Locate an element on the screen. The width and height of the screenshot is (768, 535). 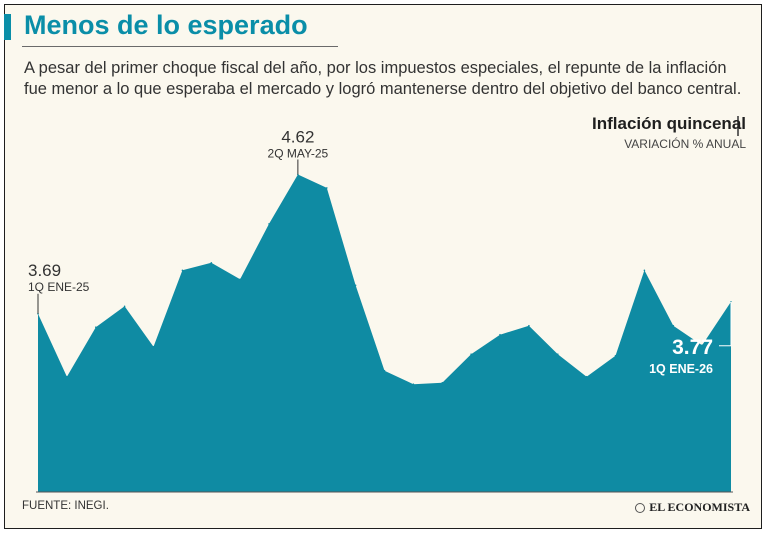
brand-name: EL ECONOMISTA is located at coordinates (699, 507).